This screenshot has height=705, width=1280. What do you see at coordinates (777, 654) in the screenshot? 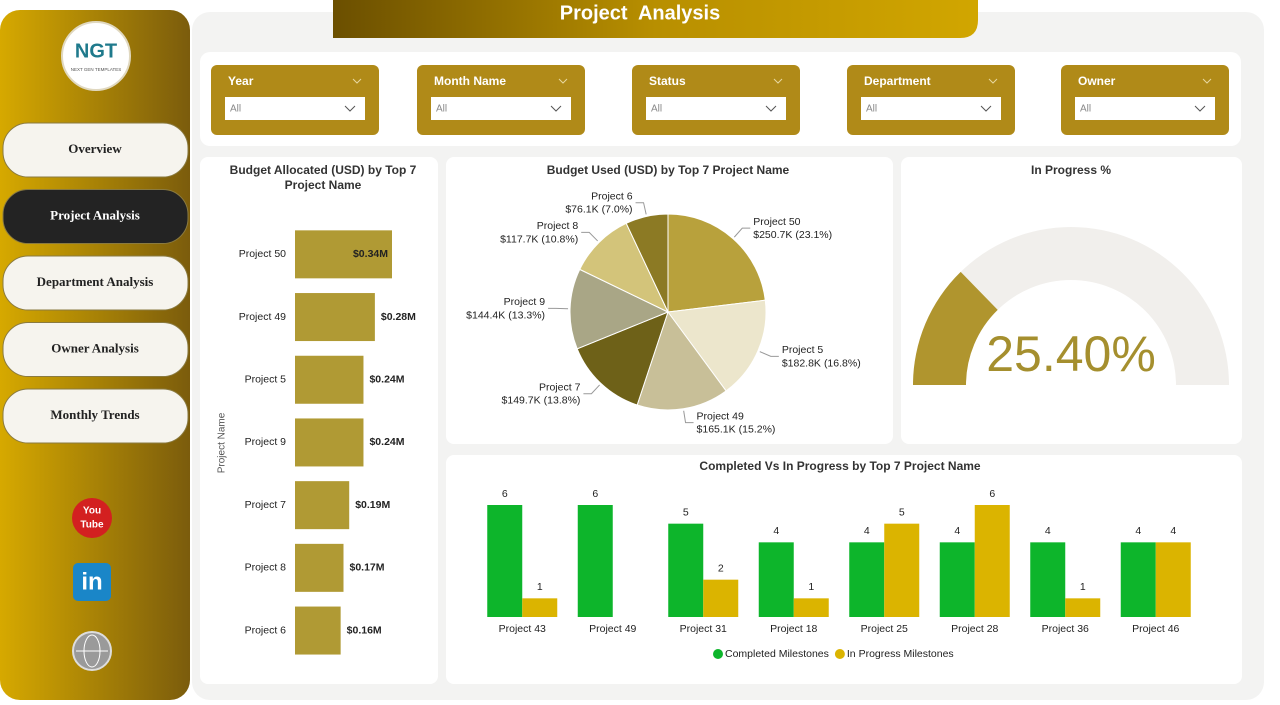
I see `legend-label: Completed Milestones` at bounding box center [777, 654].